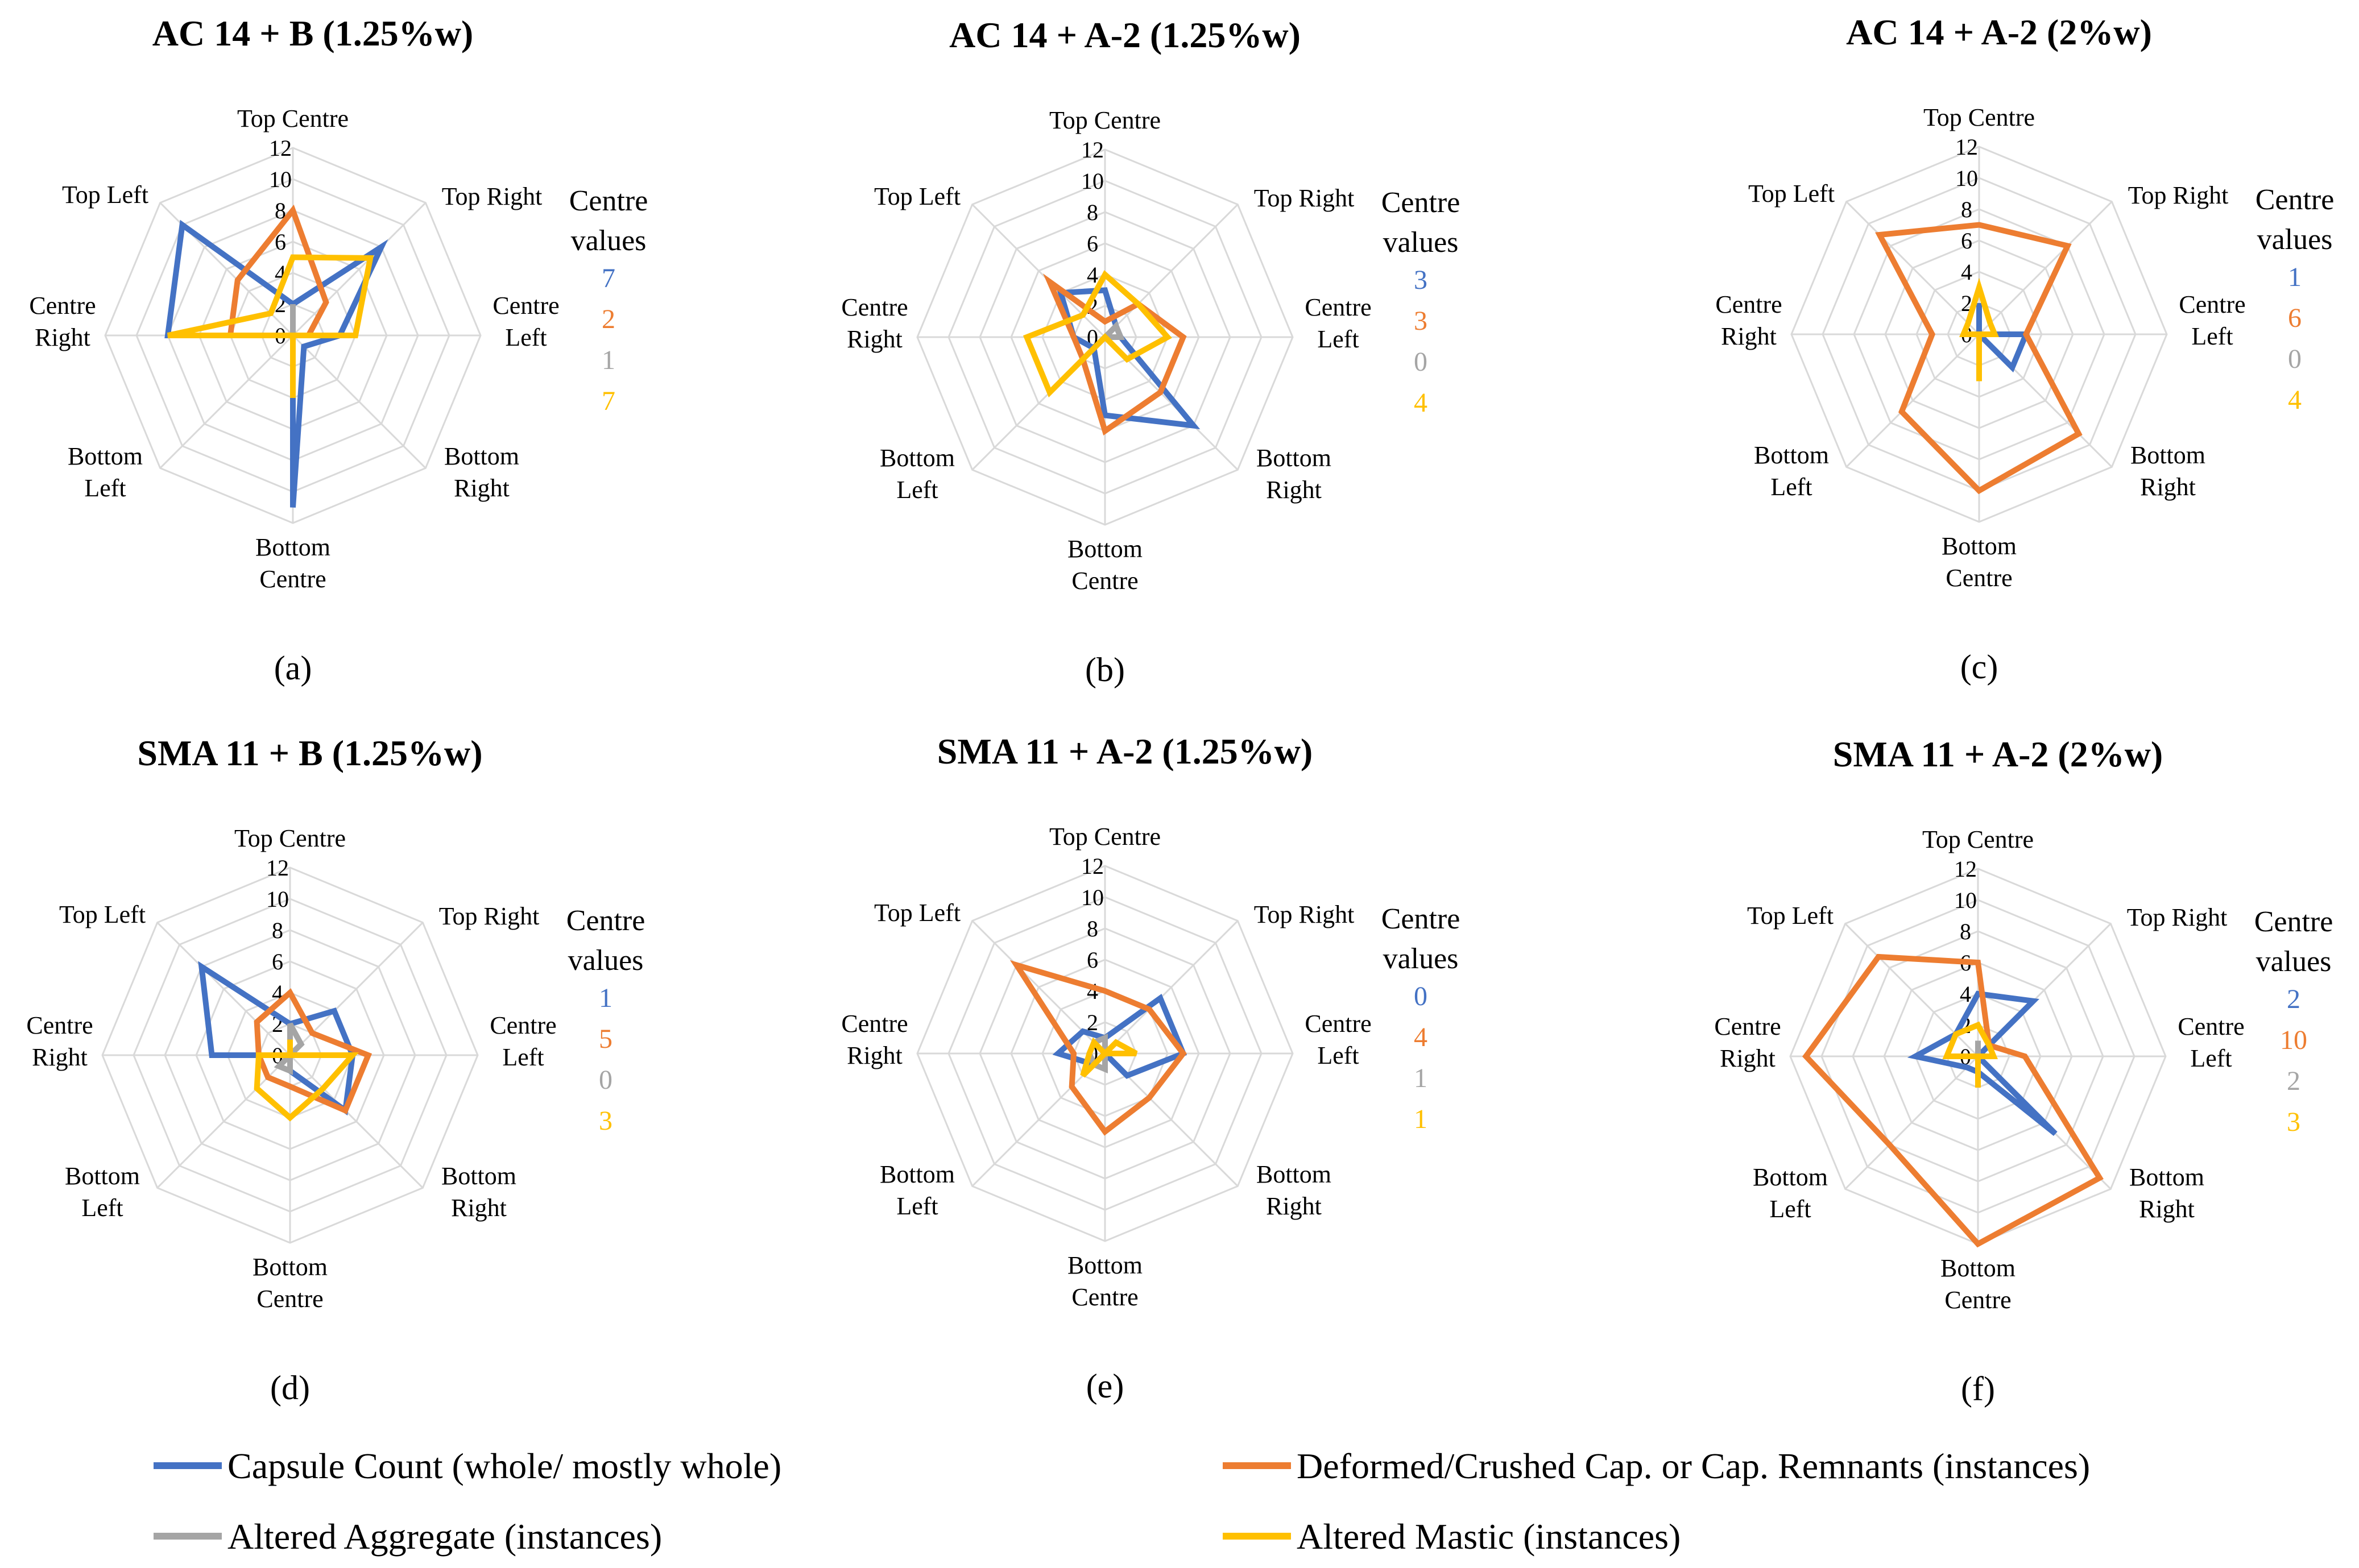  What do you see at coordinates (608, 401) in the screenshot?
I see `centre-value-mastic: 7` at bounding box center [608, 401].